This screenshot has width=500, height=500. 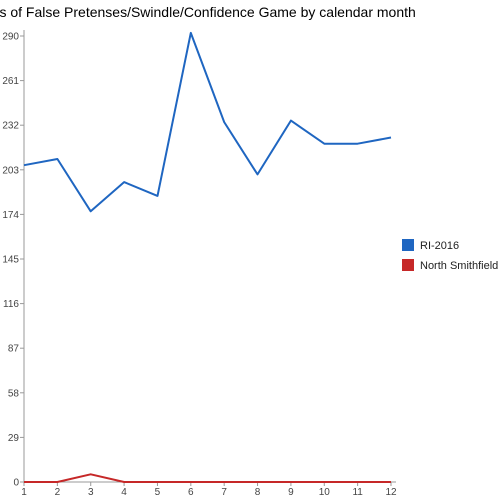 What do you see at coordinates (10, 170) in the screenshot?
I see `y-tick-label: 203` at bounding box center [10, 170].